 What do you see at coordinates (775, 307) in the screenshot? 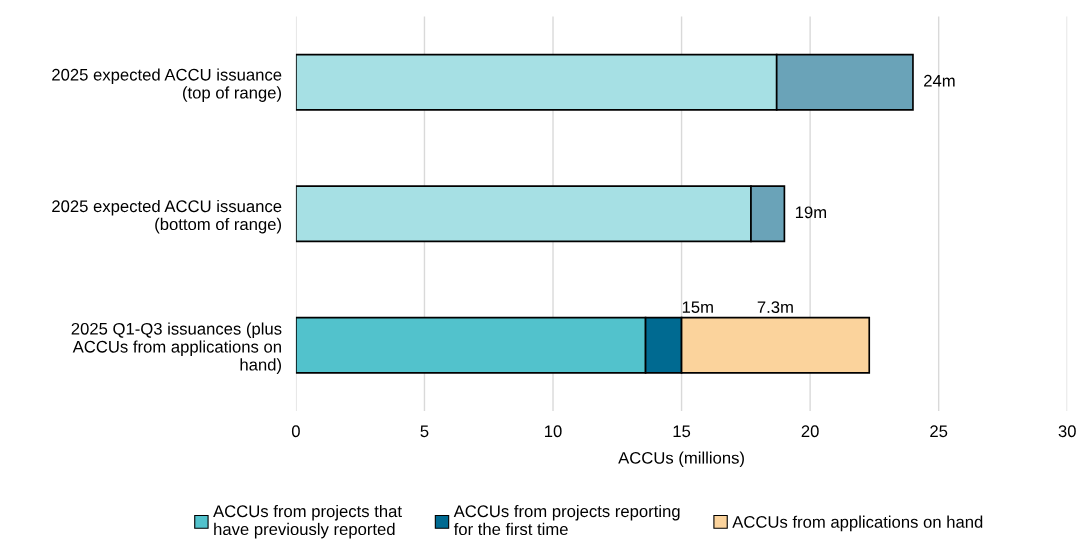
I see `data-label: 7.3m` at bounding box center [775, 307].